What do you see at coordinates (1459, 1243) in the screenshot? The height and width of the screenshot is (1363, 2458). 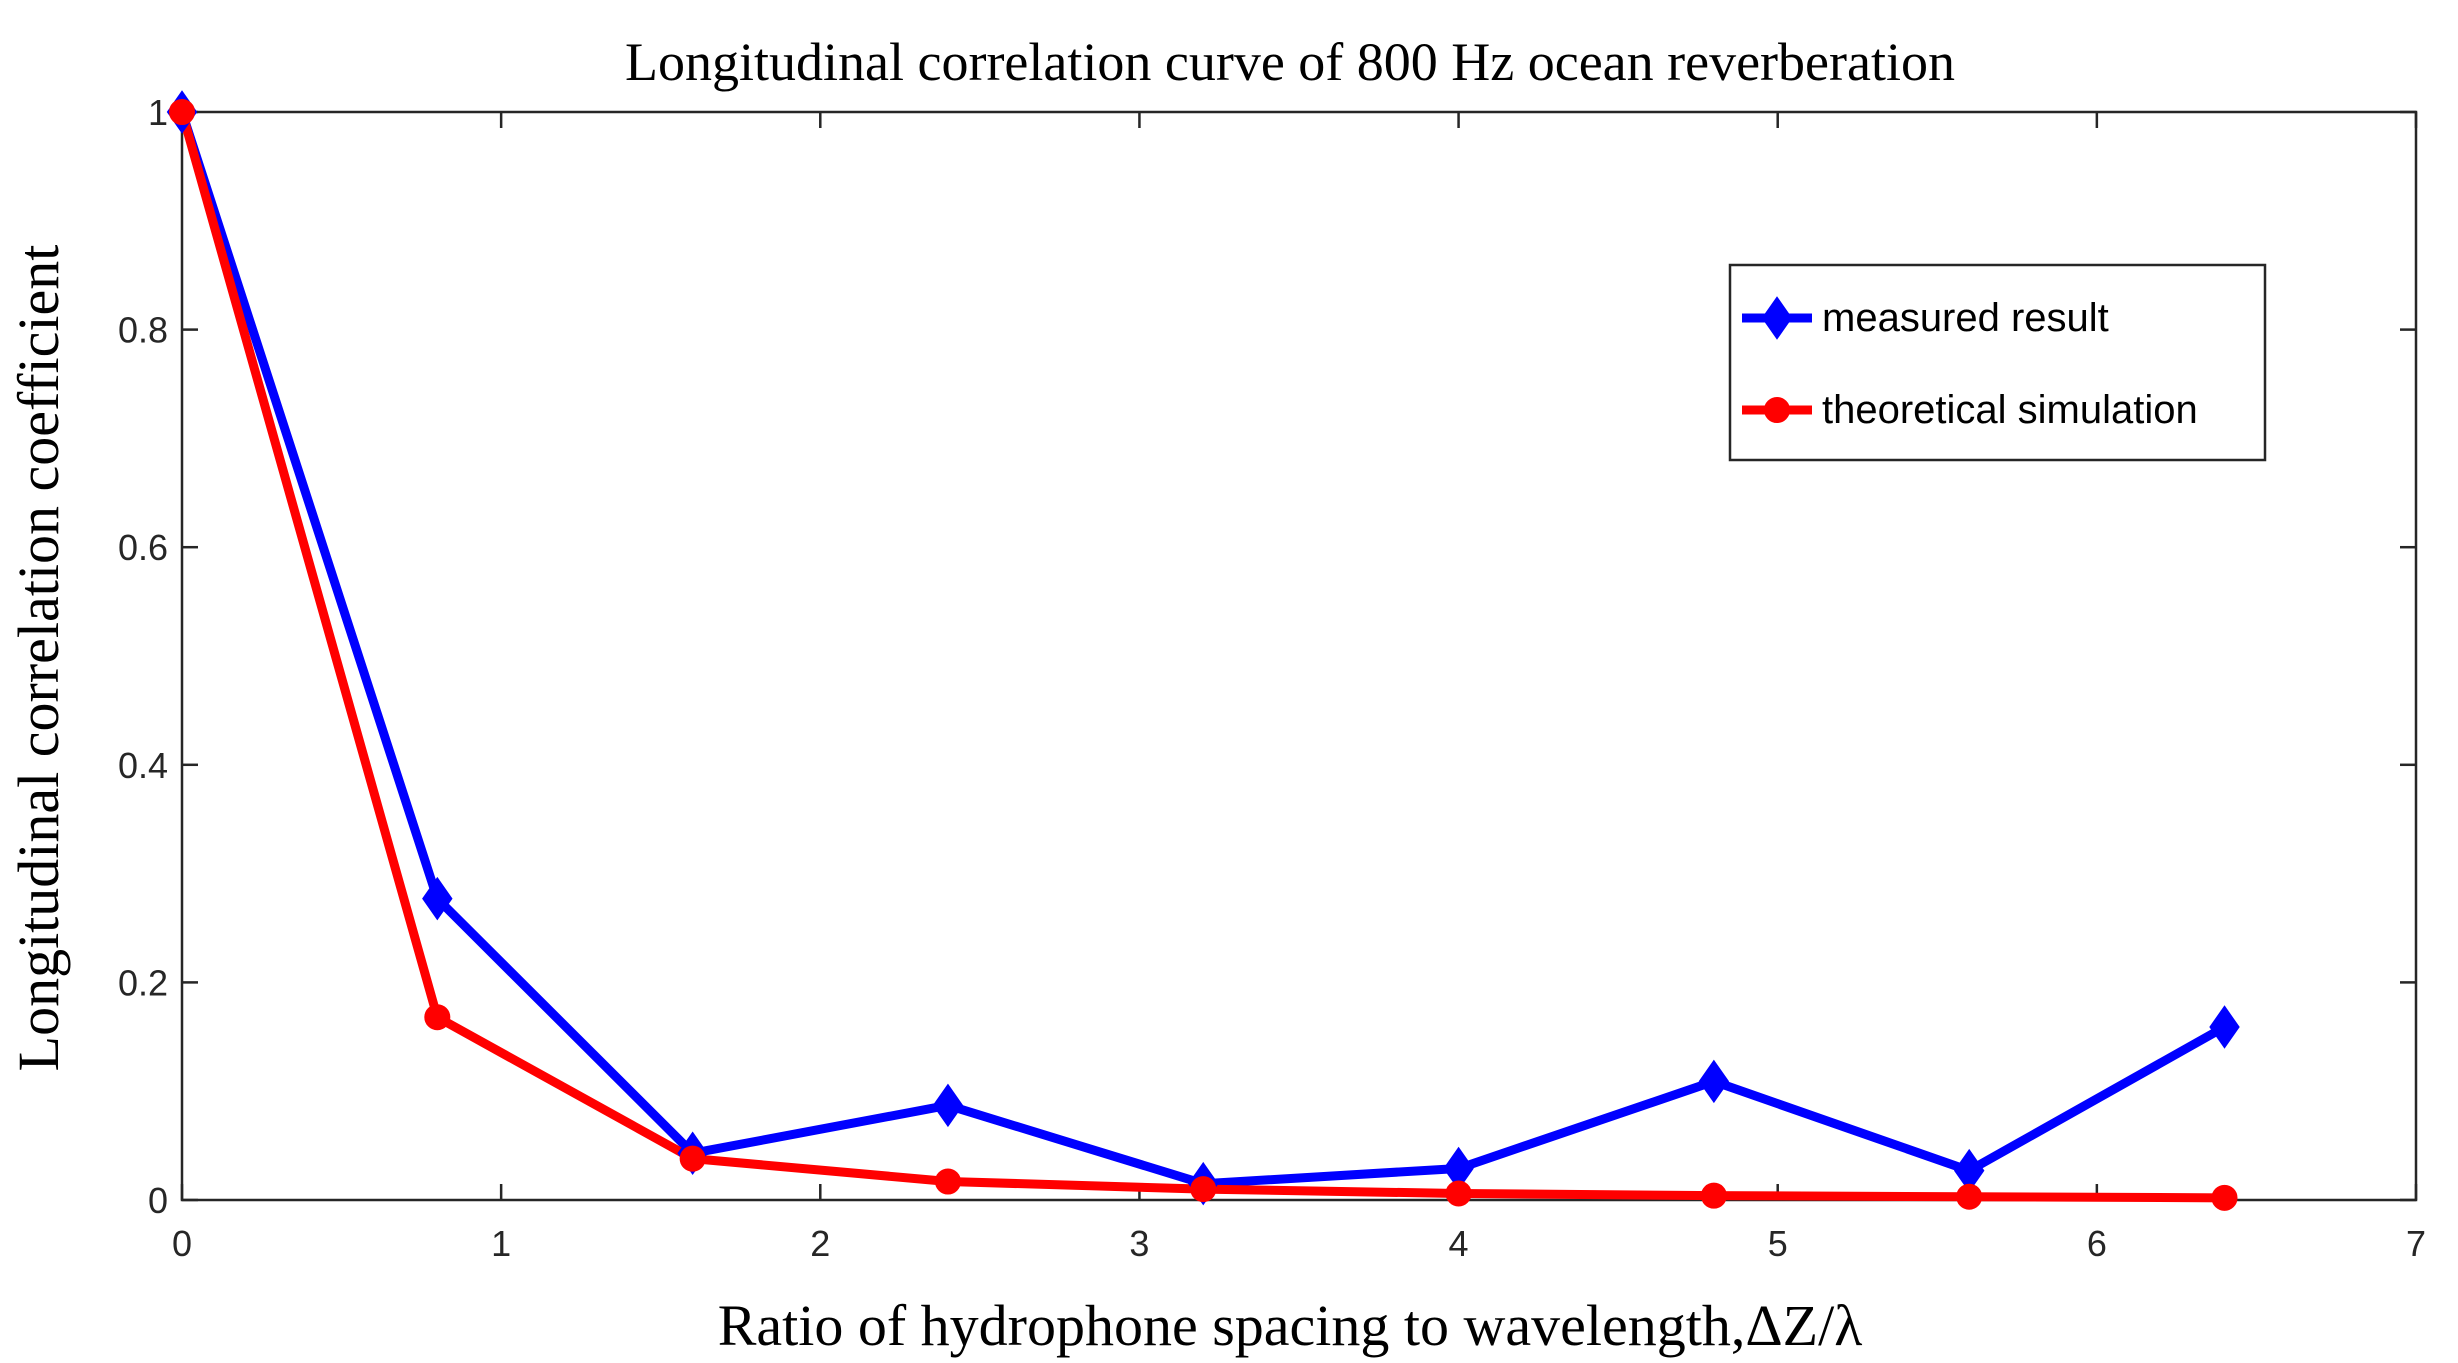 I see `x-tick-label: 4` at bounding box center [1459, 1243].